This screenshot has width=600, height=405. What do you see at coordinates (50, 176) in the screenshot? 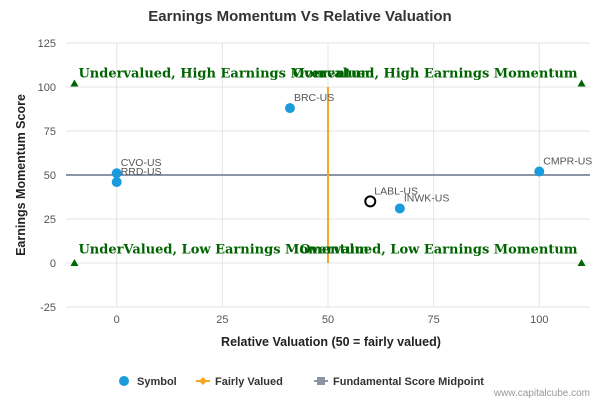
I see `y-tick-label: 50` at bounding box center [50, 176].